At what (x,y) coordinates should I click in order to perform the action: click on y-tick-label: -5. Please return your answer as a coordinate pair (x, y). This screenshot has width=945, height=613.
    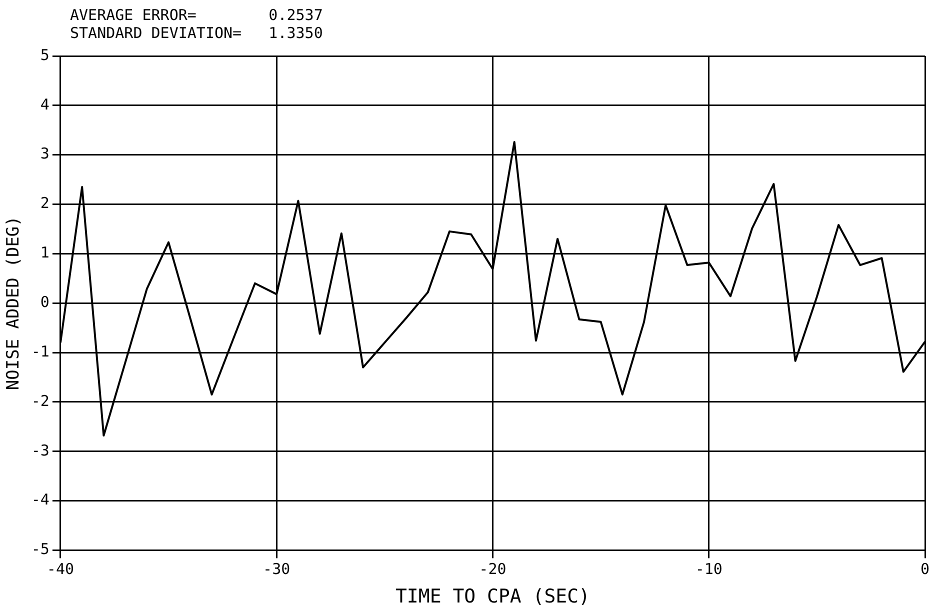
    Looking at the image, I should click on (40, 549).